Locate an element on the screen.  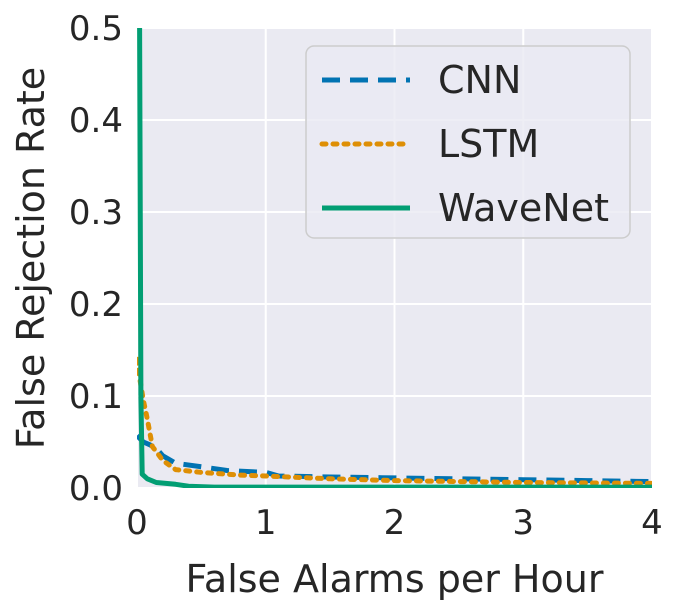
y-axis-label: False Rejection Rate is located at coordinates (31, 258).